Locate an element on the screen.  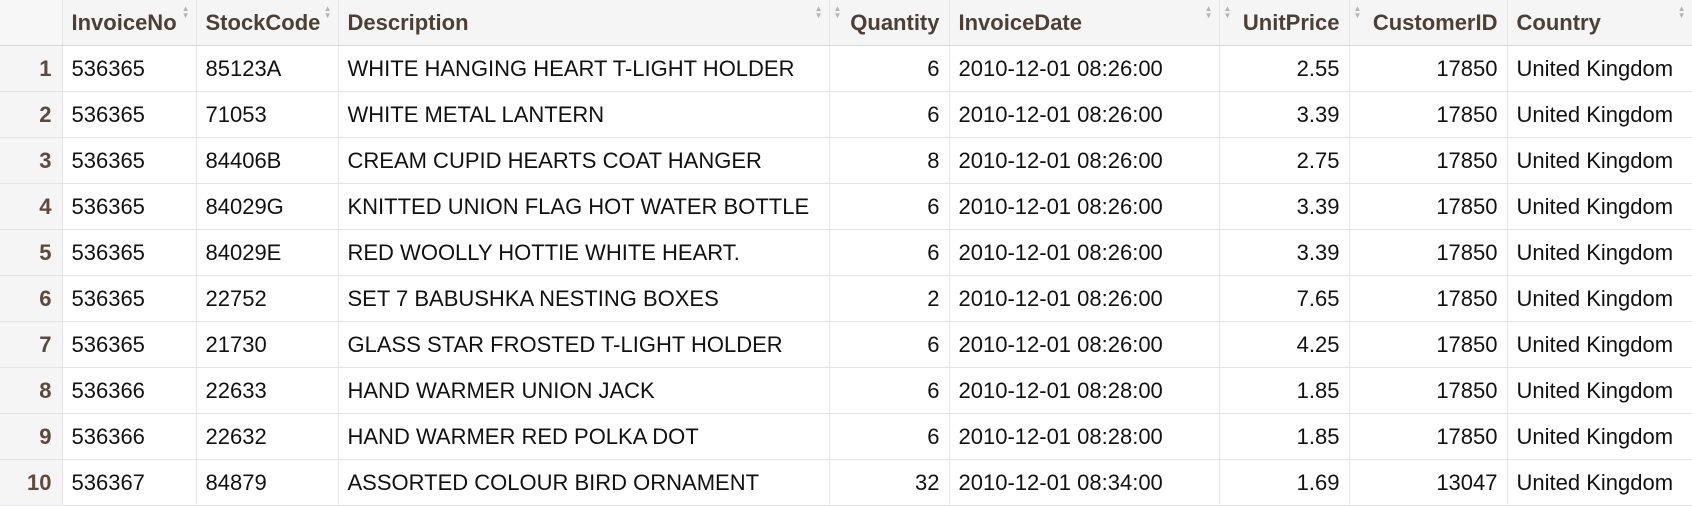
stockcode-cell: 84879 is located at coordinates (267, 482).